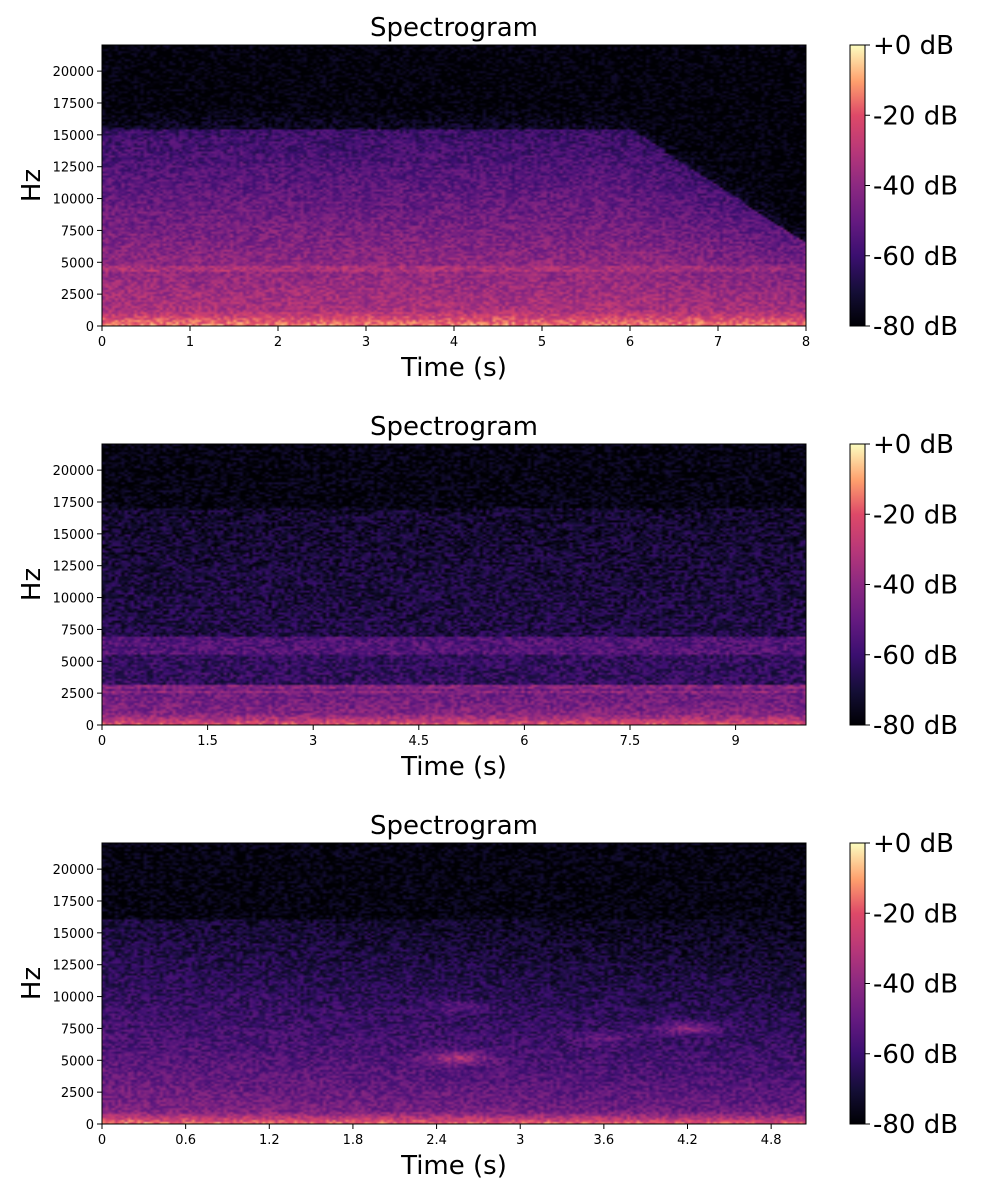 The height and width of the screenshot is (1196, 997). I want to click on x-tick-label: 9, so click(735, 741).